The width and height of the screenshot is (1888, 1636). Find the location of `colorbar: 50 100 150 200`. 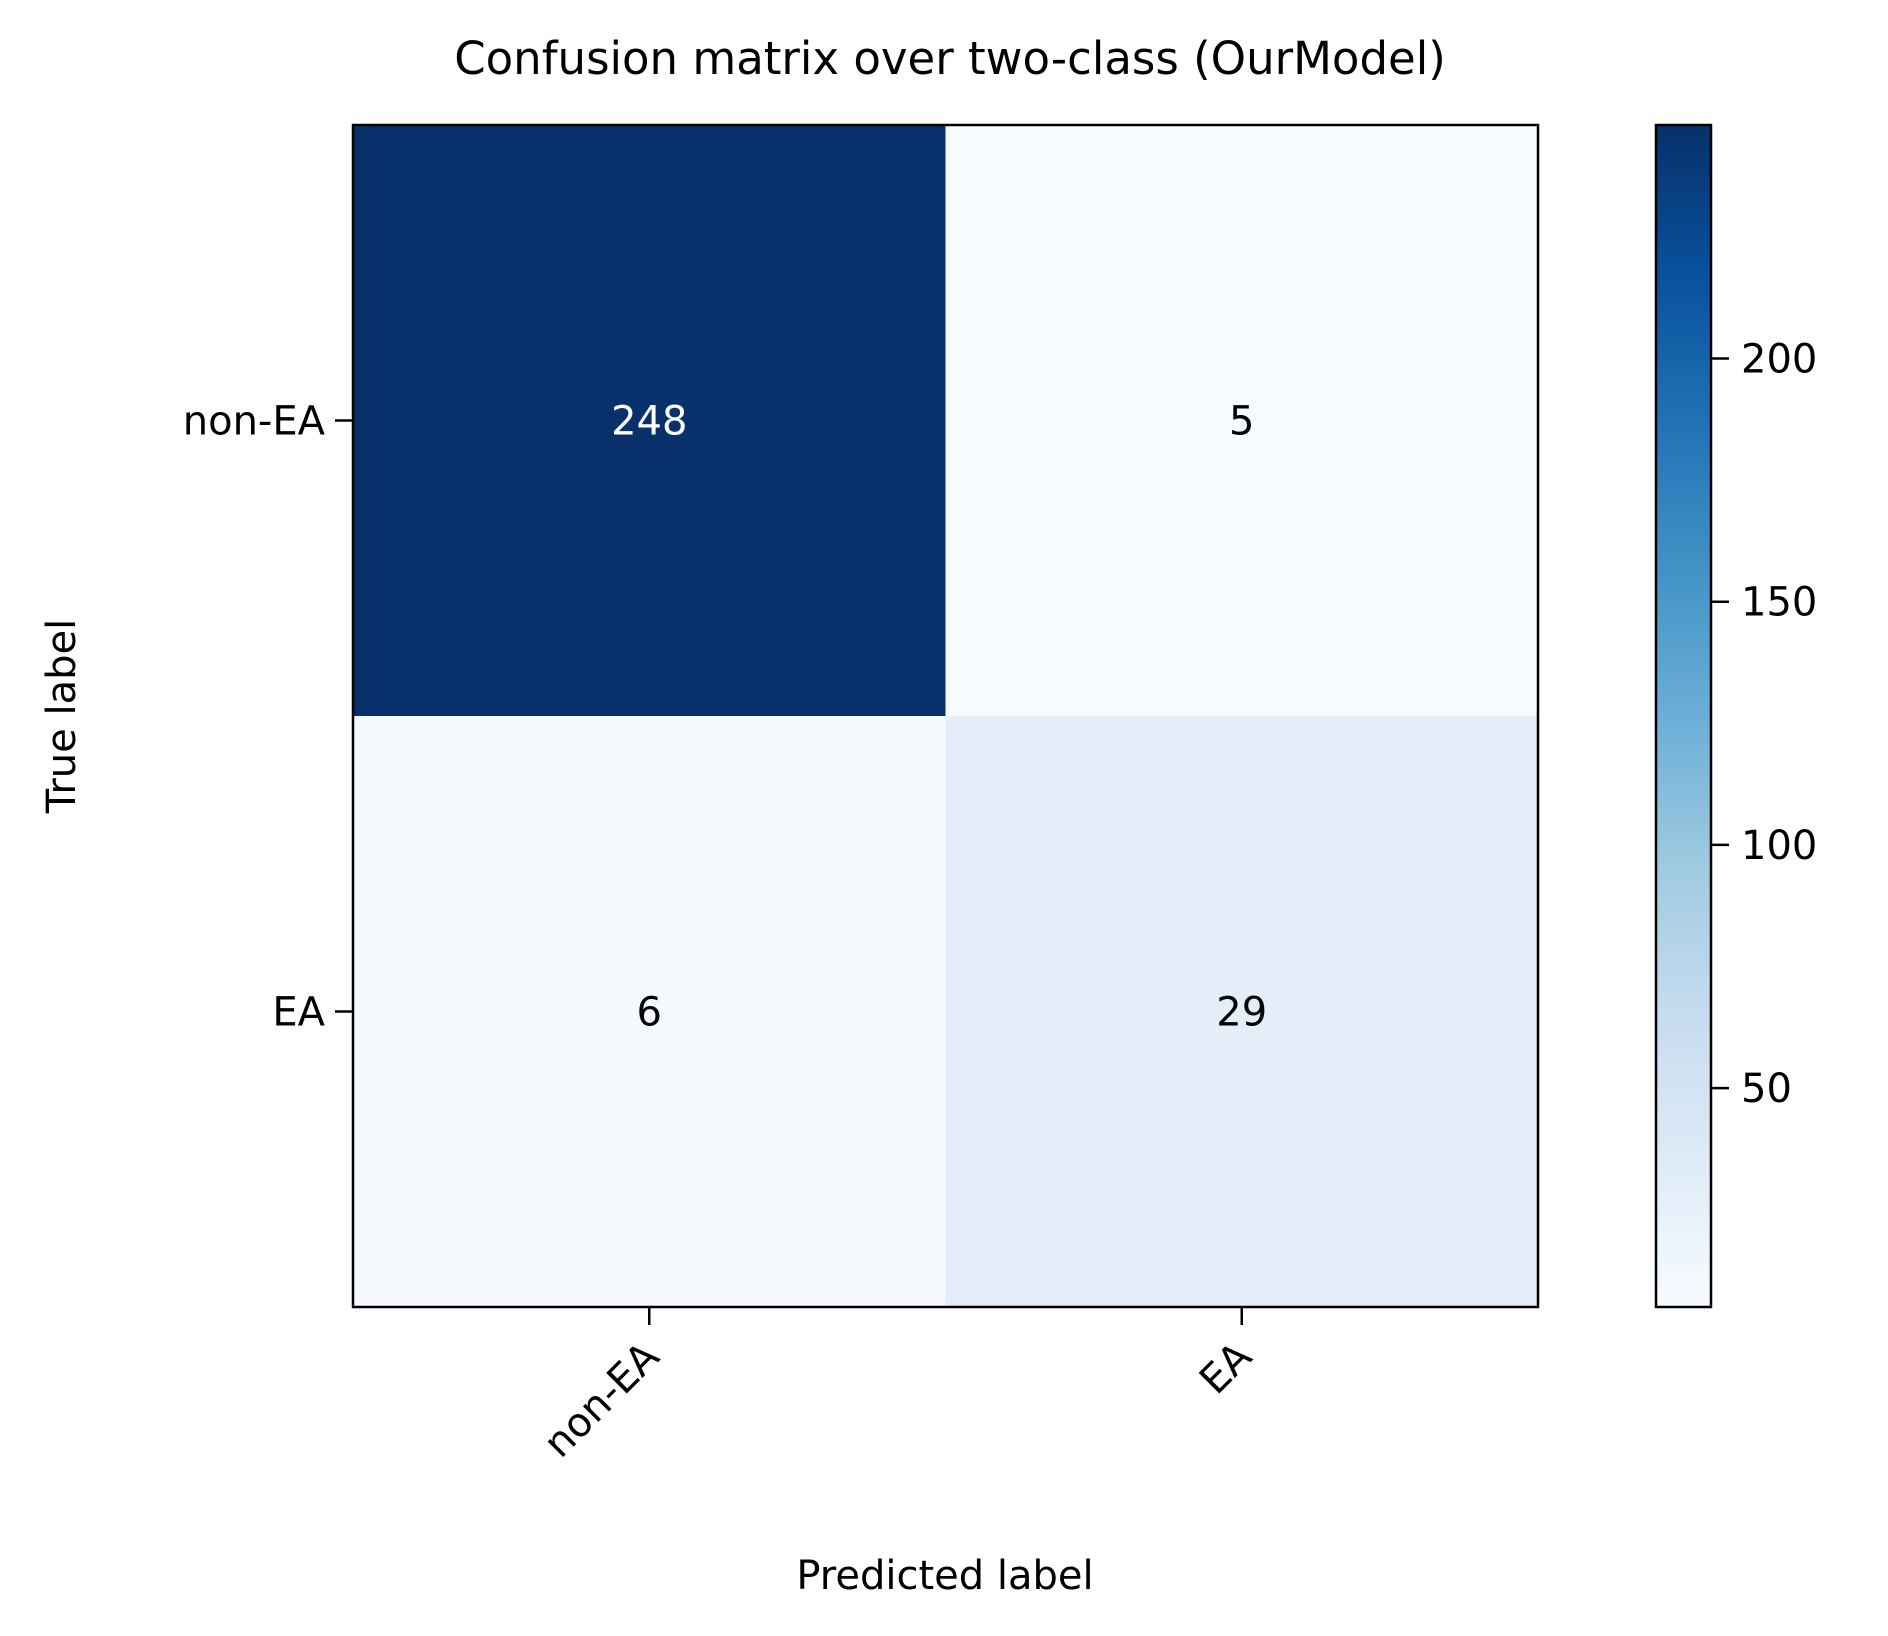

colorbar: 50 100 150 200 is located at coordinates (1735, 716).